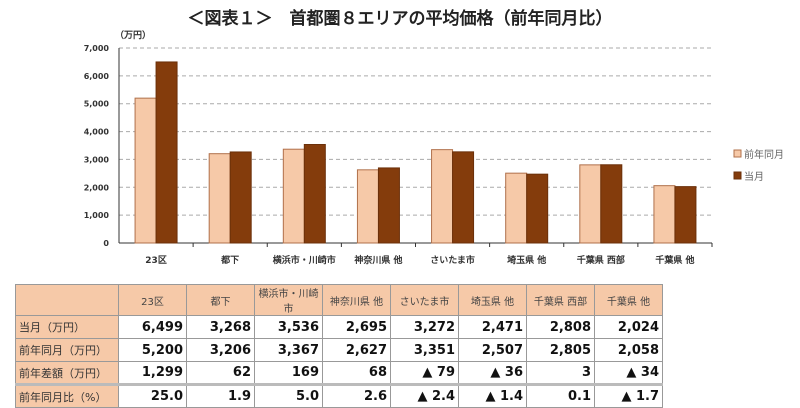 This screenshot has height=408, width=800. I want to click on table-cell: 2.6, so click(356, 395).